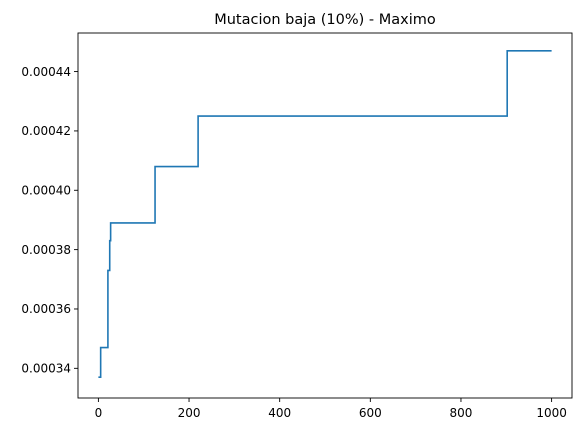  What do you see at coordinates (46, 190) in the screenshot?
I see `y-tick-label: 0.00040` at bounding box center [46, 190].